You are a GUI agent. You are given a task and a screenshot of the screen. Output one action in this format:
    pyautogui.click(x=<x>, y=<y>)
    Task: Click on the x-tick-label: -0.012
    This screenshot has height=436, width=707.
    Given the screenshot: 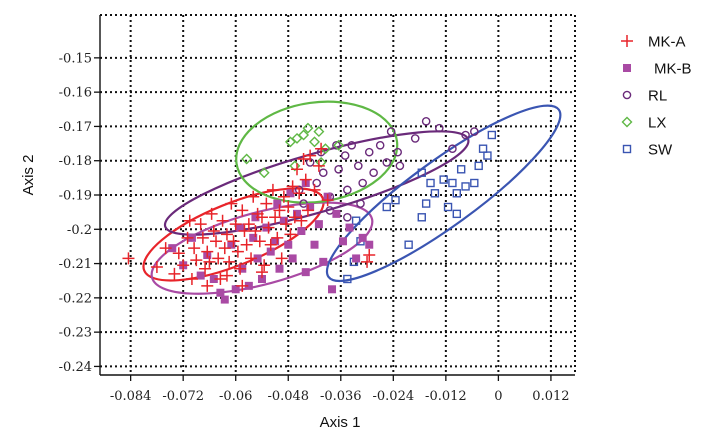 What is the action you would take?
    pyautogui.click(x=446, y=396)
    